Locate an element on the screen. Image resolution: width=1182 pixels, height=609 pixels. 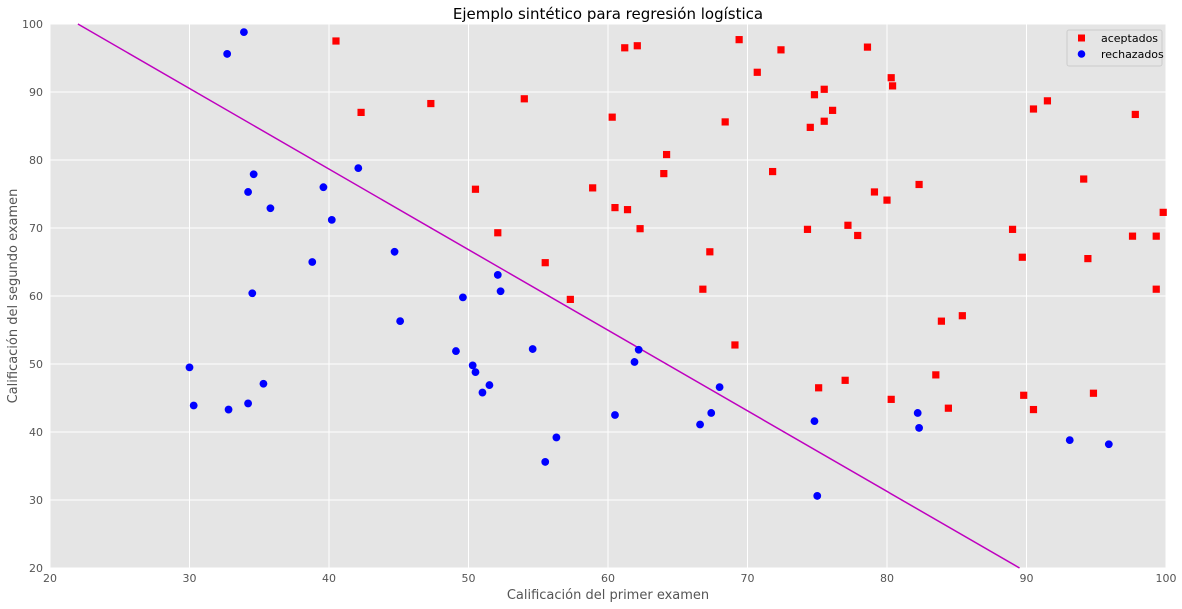
x-tick-label: 30 is located at coordinates (190, 578).